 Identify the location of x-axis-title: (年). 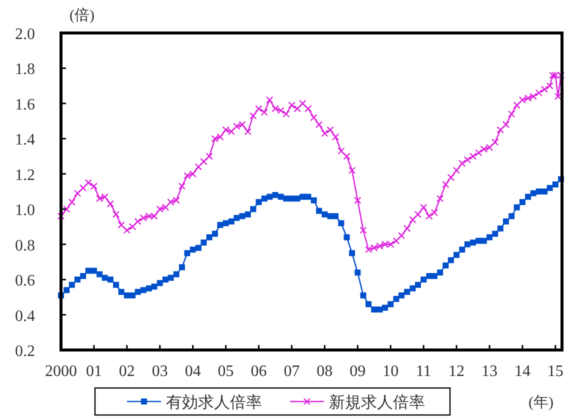
(541, 402).